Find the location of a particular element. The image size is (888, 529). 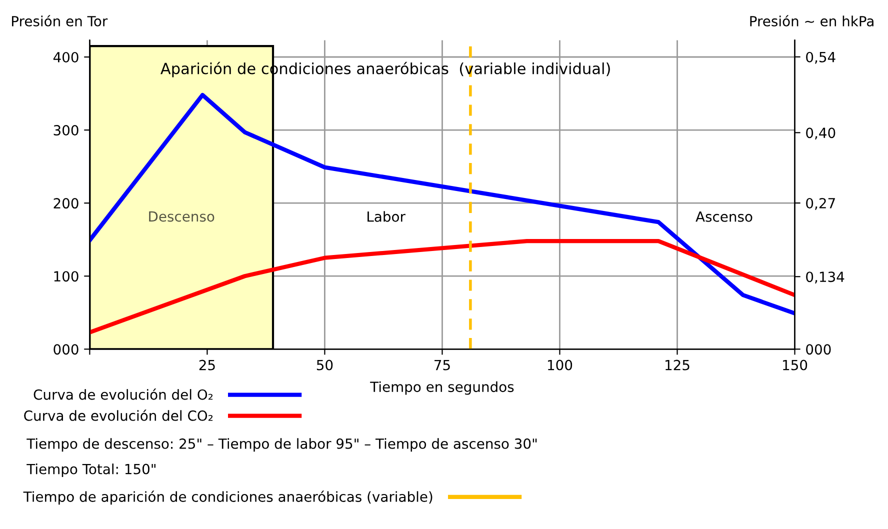

y2-tick-label: 000 is located at coordinates (818, 349).